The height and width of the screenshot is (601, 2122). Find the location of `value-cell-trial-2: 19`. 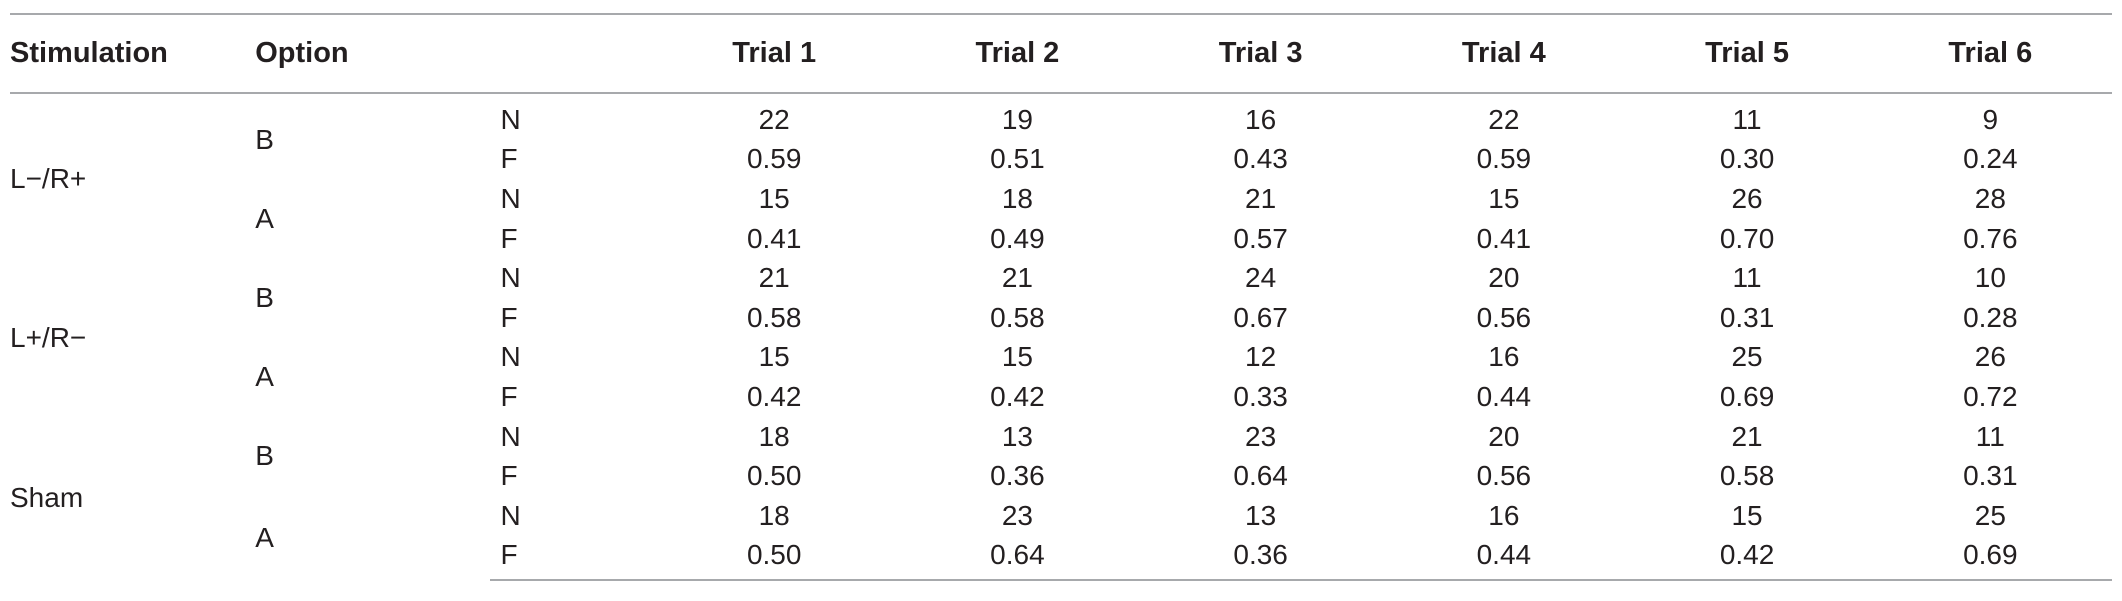

value-cell-trial-2: 19 is located at coordinates (1017, 119).